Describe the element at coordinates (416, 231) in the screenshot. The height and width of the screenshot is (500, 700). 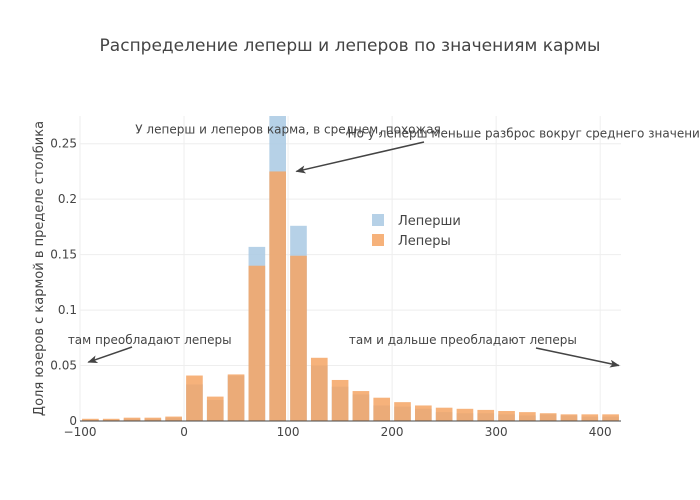
I see `legend: Леперши Леперы` at that location.